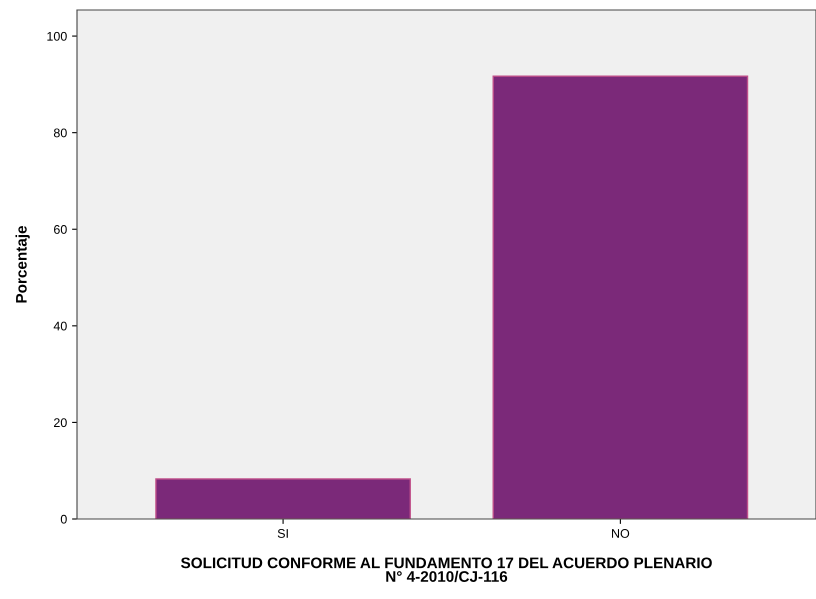 The image size is (816, 599). I want to click on y-tick-label: 20, so click(60, 423).